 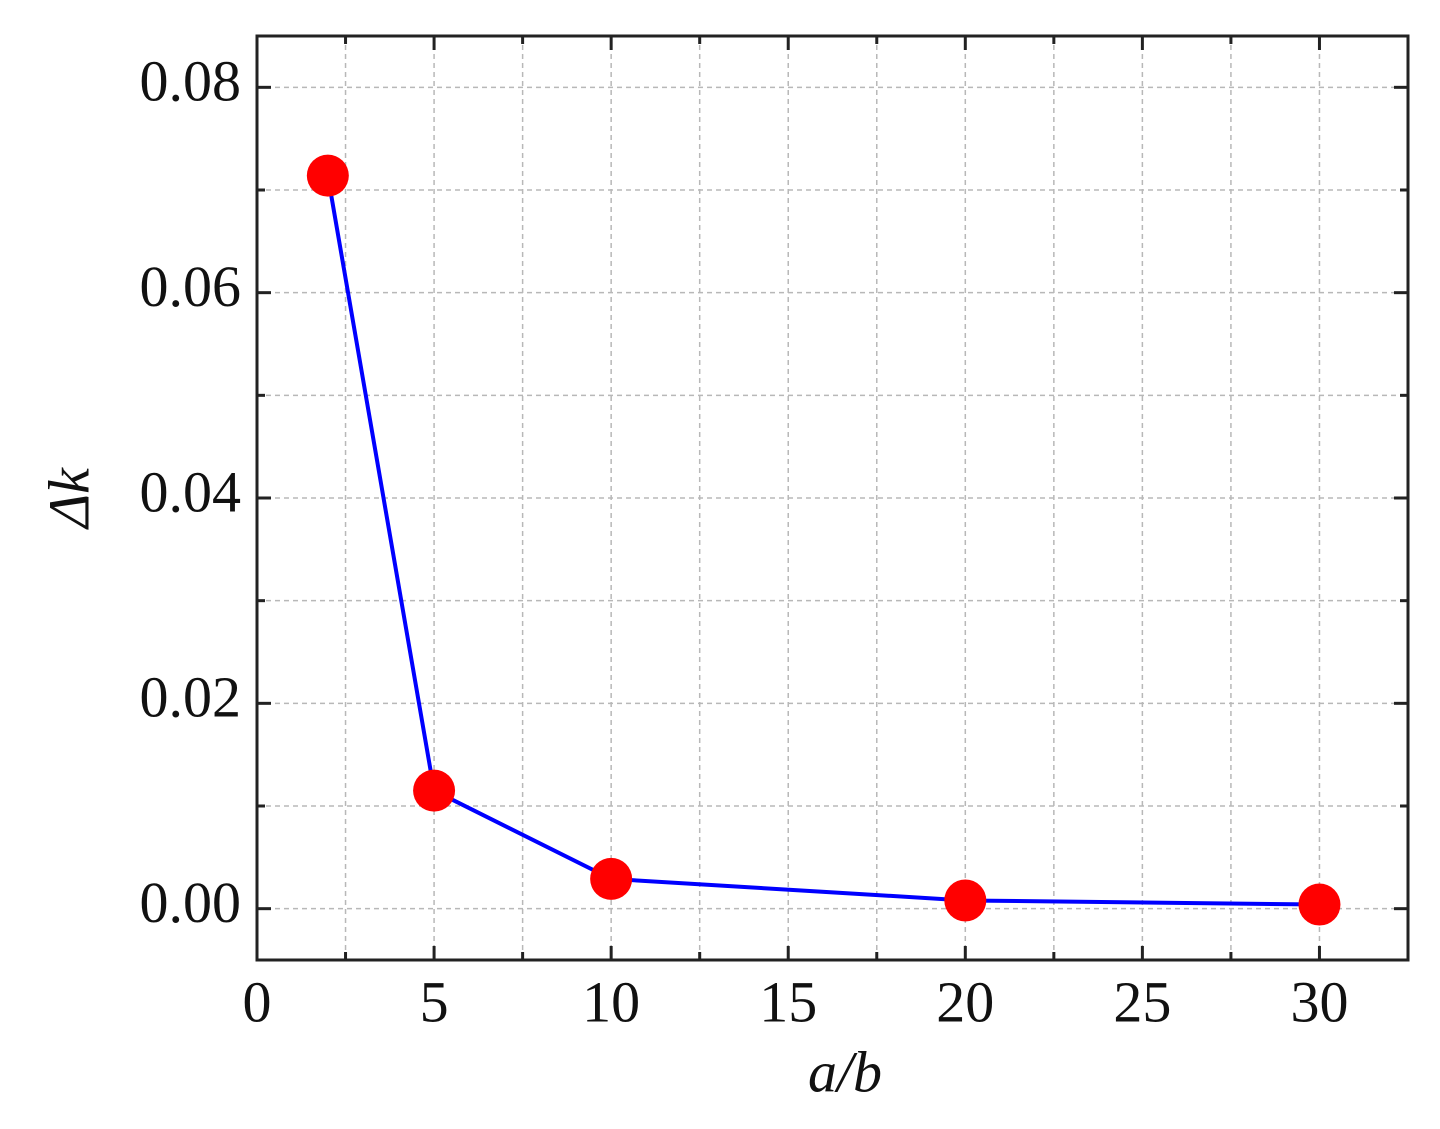 What do you see at coordinates (611, 1001) in the screenshot?
I see `x-tick-label: 10` at bounding box center [611, 1001].